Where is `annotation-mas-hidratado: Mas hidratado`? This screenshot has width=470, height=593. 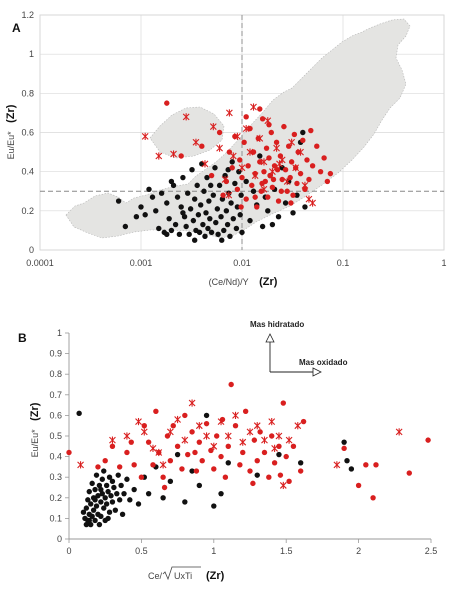 annotation-mas-hidratado: Mas hidratado is located at coordinates (277, 324).